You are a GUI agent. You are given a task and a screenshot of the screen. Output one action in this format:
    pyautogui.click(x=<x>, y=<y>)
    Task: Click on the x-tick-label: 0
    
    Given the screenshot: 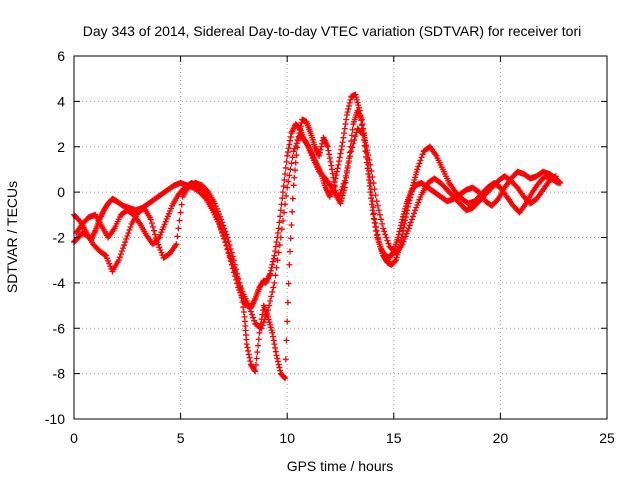 What is the action you would take?
    pyautogui.click(x=74, y=438)
    